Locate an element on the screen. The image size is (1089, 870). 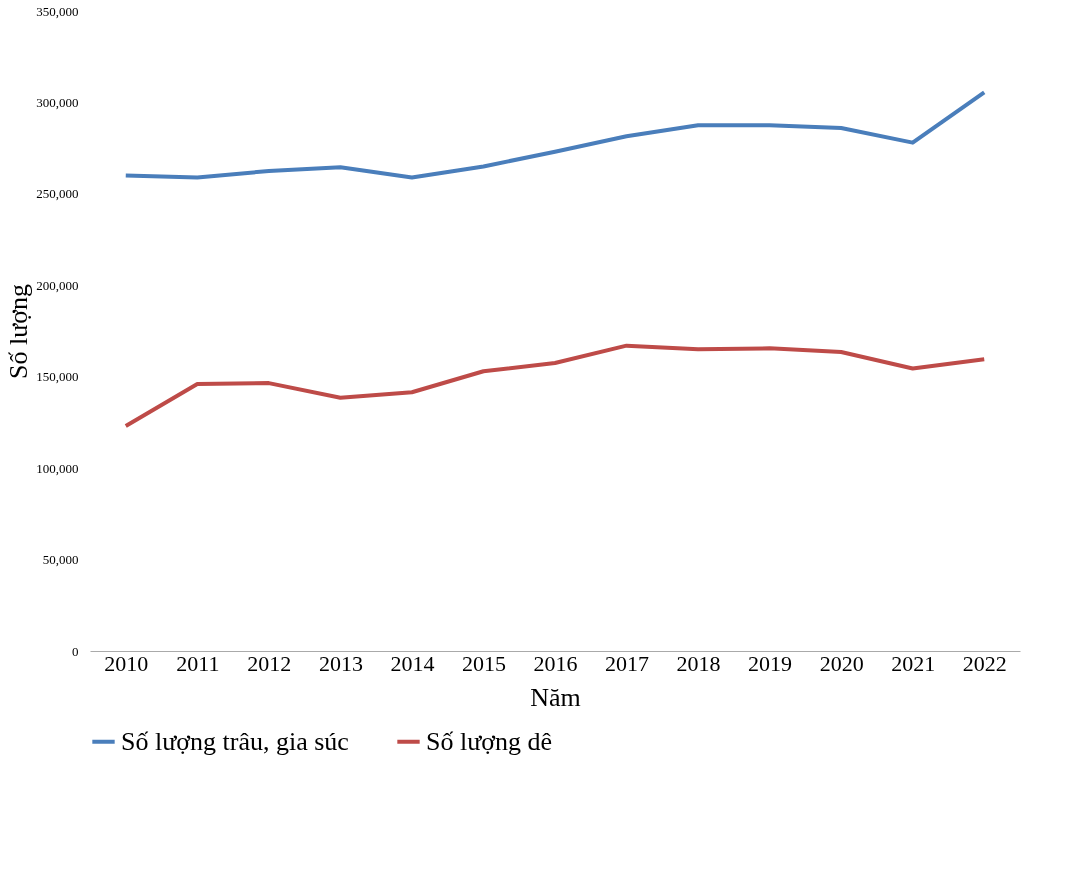
x-tick-label: 2013 is located at coordinates (340, 663).